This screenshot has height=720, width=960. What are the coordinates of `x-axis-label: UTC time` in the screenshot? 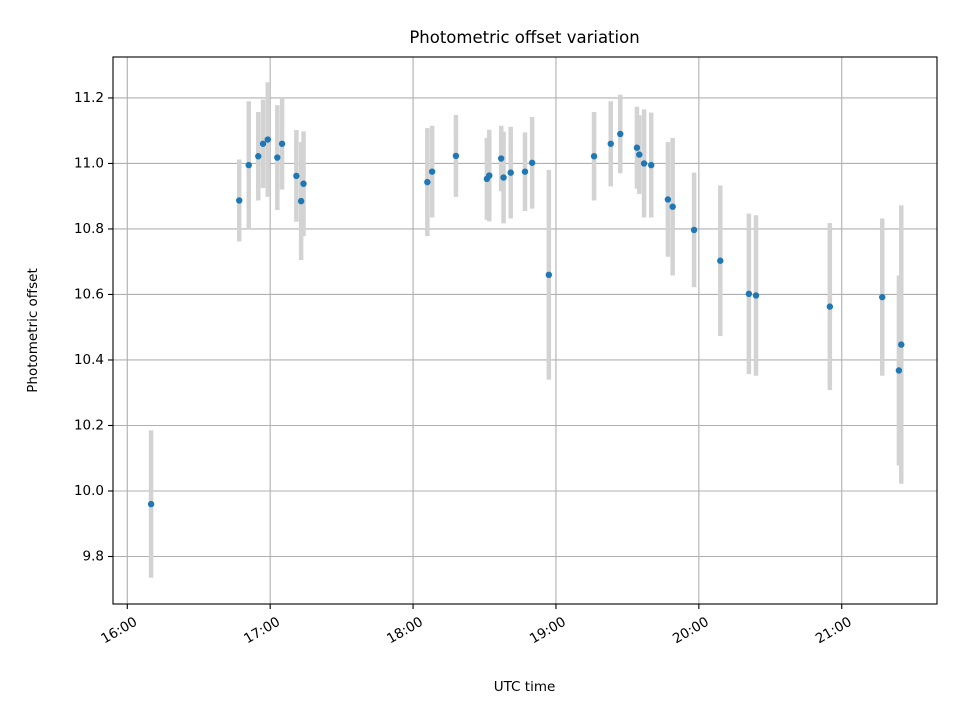 It's located at (525, 687).